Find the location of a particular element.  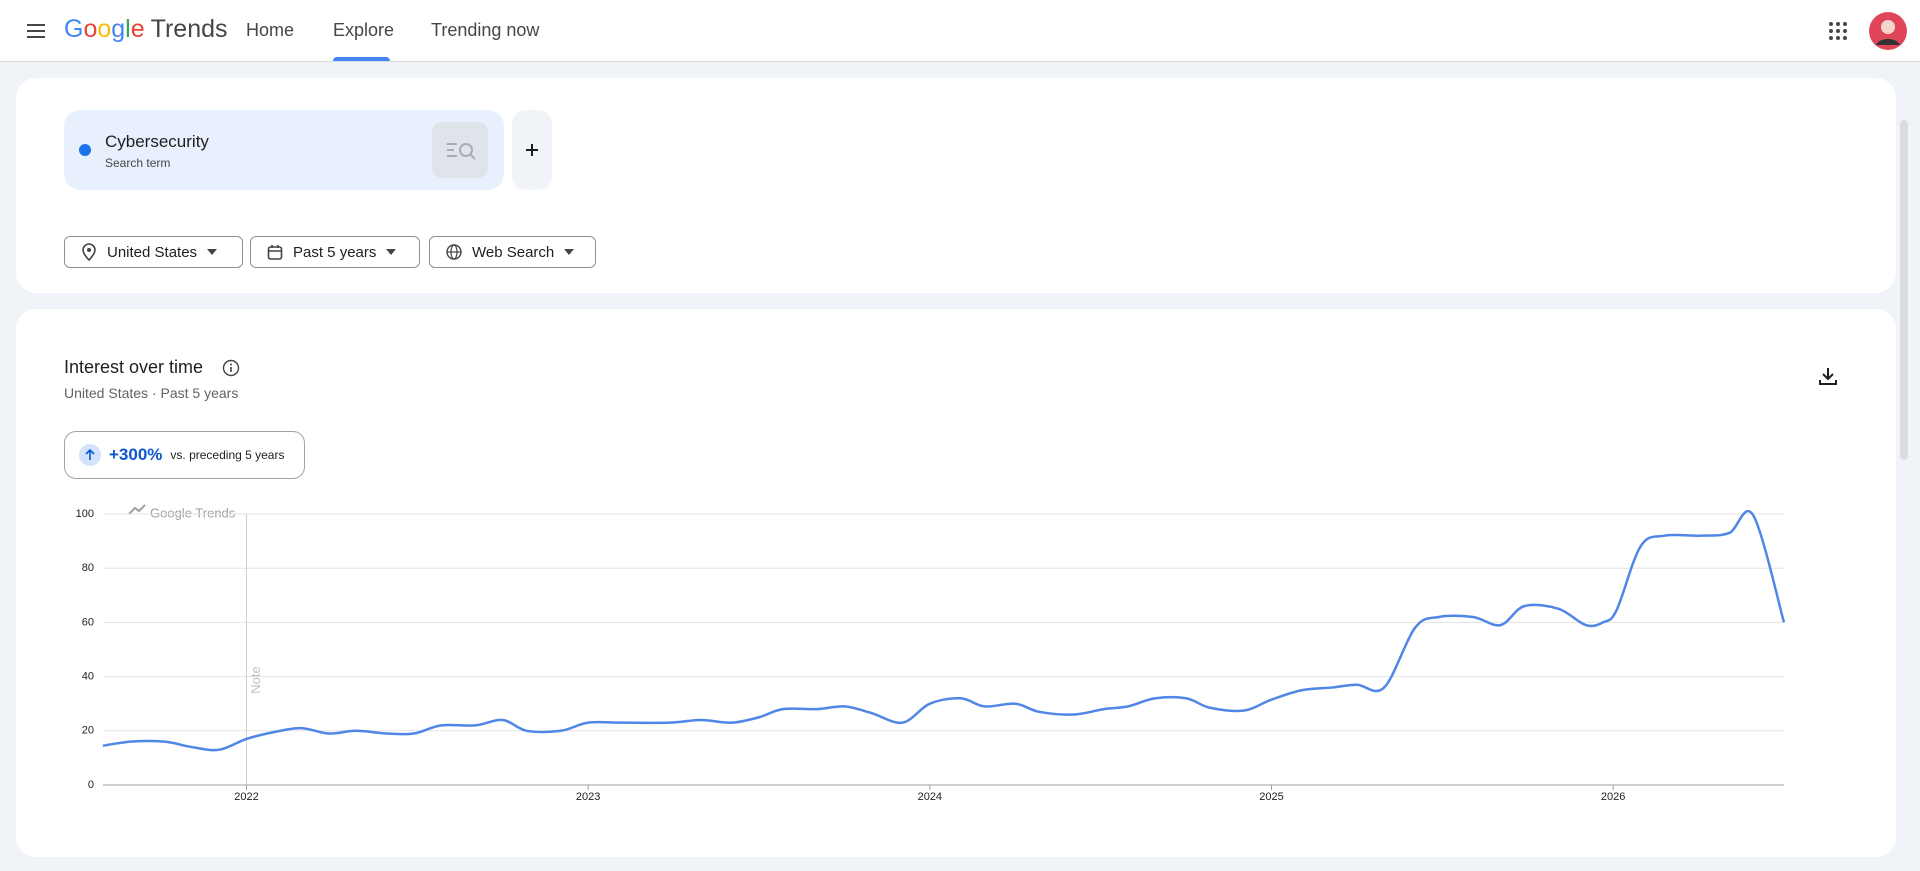

y-tick-label: 20 is located at coordinates (88, 731).